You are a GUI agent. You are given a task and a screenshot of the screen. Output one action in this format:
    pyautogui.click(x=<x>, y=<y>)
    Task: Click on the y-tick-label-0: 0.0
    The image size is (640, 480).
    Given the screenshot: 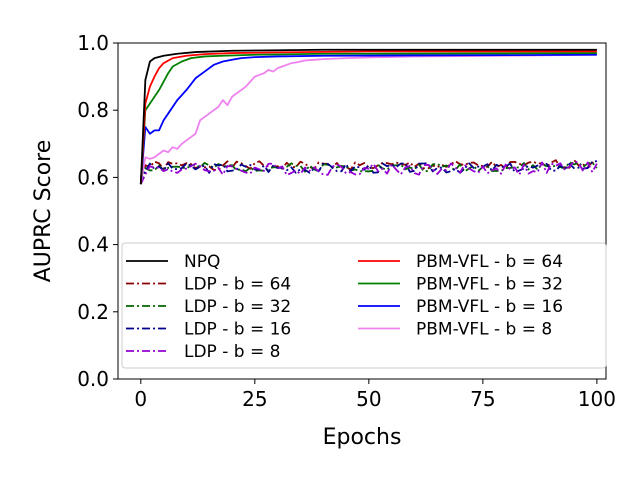 What is the action you would take?
    pyautogui.click(x=93, y=379)
    